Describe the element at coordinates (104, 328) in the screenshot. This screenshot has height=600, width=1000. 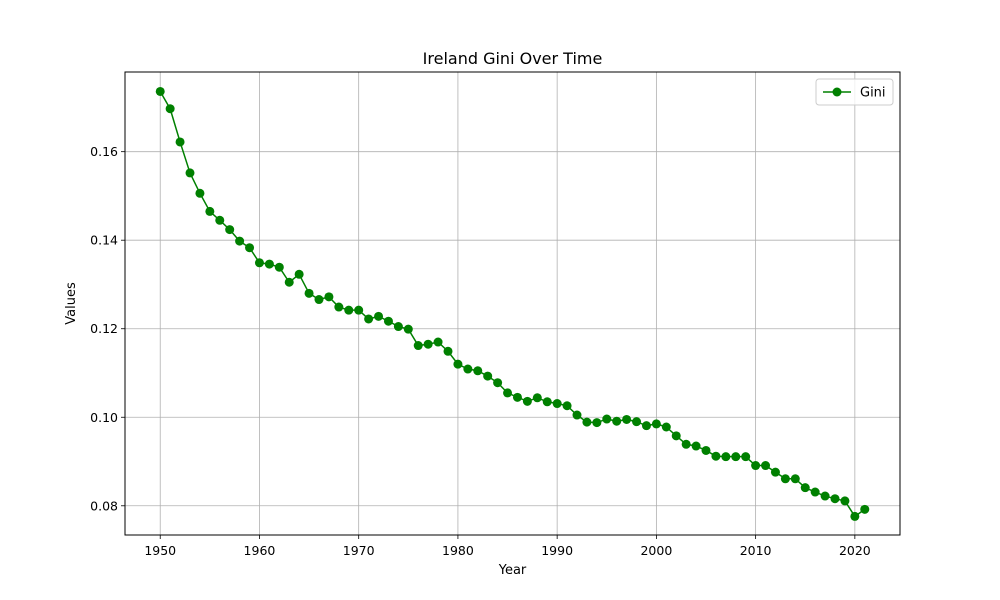
I see `y-tick-label: 0.12` at that location.